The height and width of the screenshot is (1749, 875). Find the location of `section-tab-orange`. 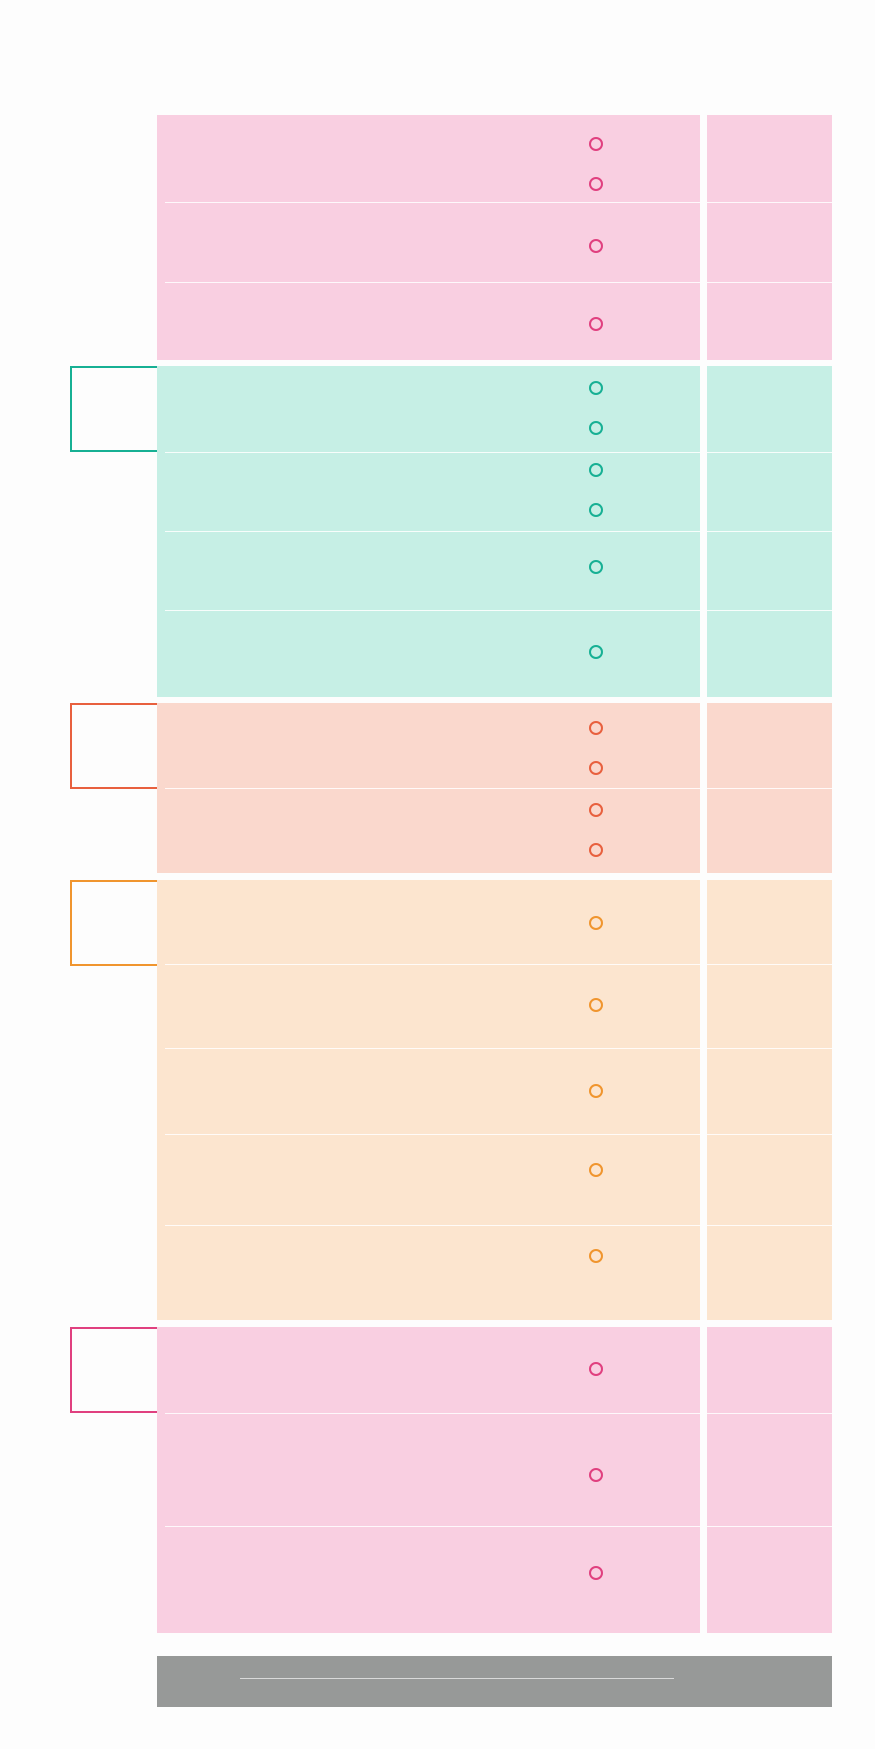

section-tab-orange is located at coordinates (113, 923).